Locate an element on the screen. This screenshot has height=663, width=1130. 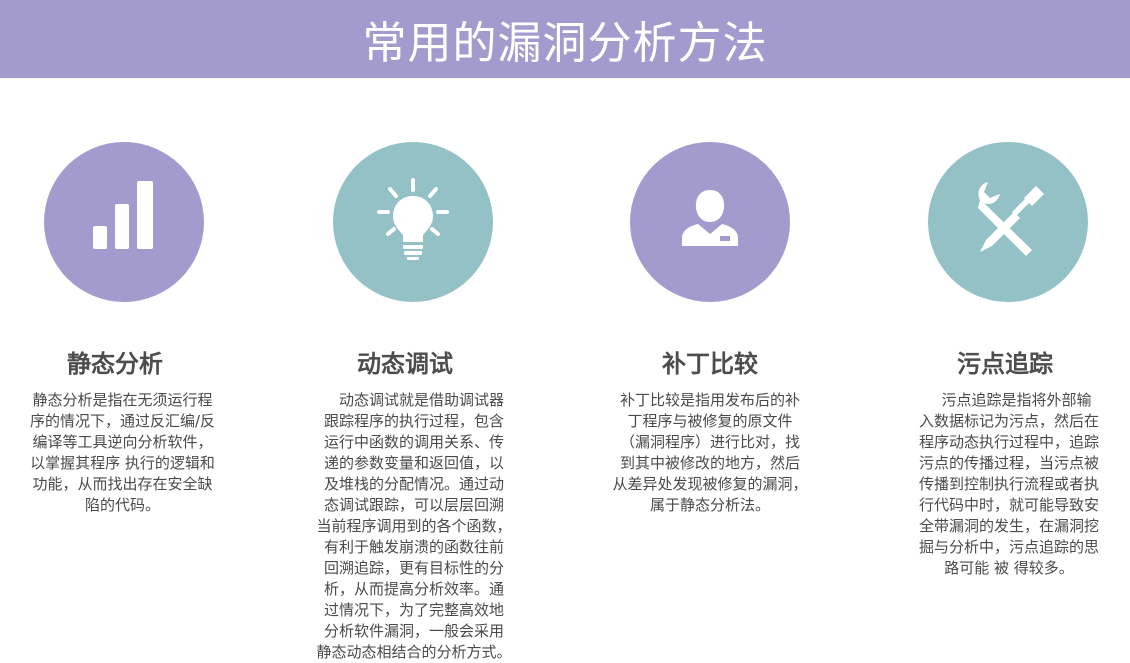
desc-line: 掘与分析中，污点追踪的思 is located at coordinates (1008, 547).